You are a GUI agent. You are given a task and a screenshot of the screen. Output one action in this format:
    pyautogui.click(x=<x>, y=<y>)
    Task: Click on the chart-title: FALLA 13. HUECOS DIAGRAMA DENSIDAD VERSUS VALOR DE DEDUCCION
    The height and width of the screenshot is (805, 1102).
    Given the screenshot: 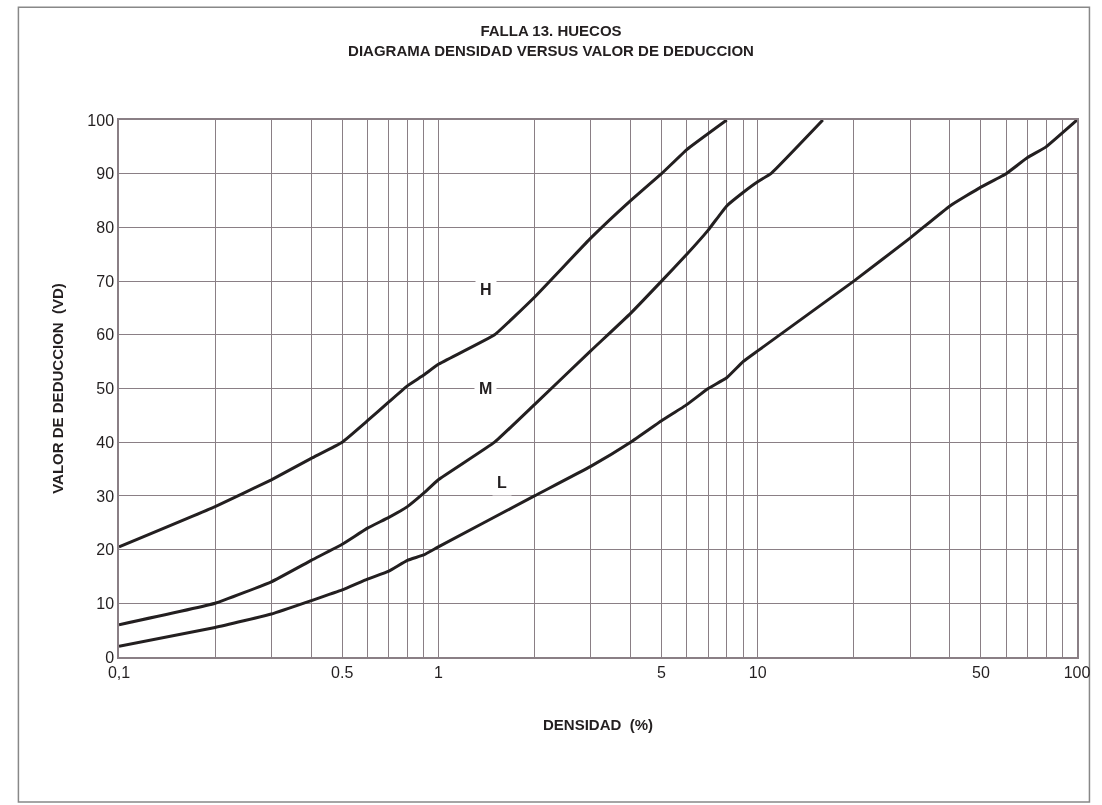 What is the action you would take?
    pyautogui.click(x=551, y=40)
    